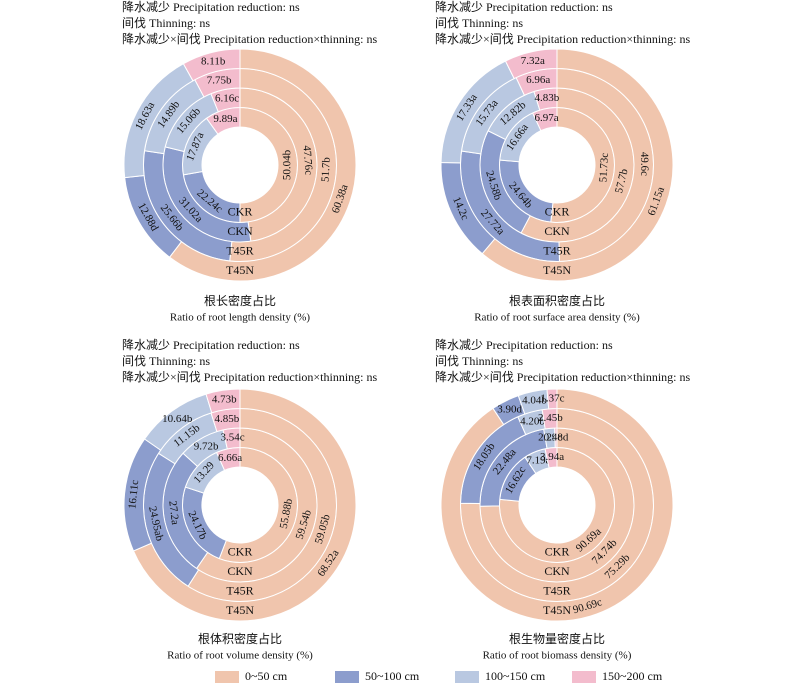 The height and width of the screenshot is (686, 800). What do you see at coordinates (515, 676) in the screenshot?
I see `legend-label: 100~150 cm` at bounding box center [515, 676].